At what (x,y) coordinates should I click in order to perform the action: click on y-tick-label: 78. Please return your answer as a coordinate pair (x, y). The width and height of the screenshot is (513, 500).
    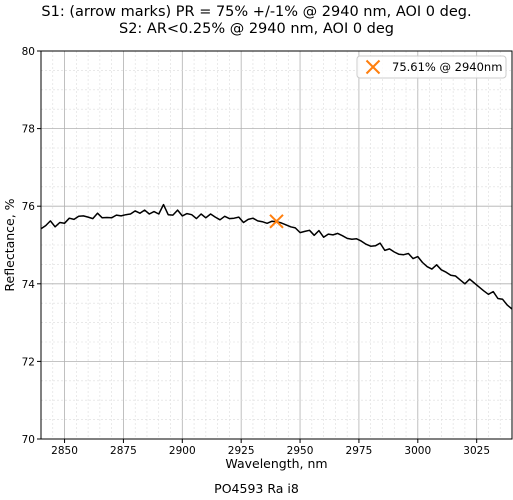
    Looking at the image, I should click on (28, 130).